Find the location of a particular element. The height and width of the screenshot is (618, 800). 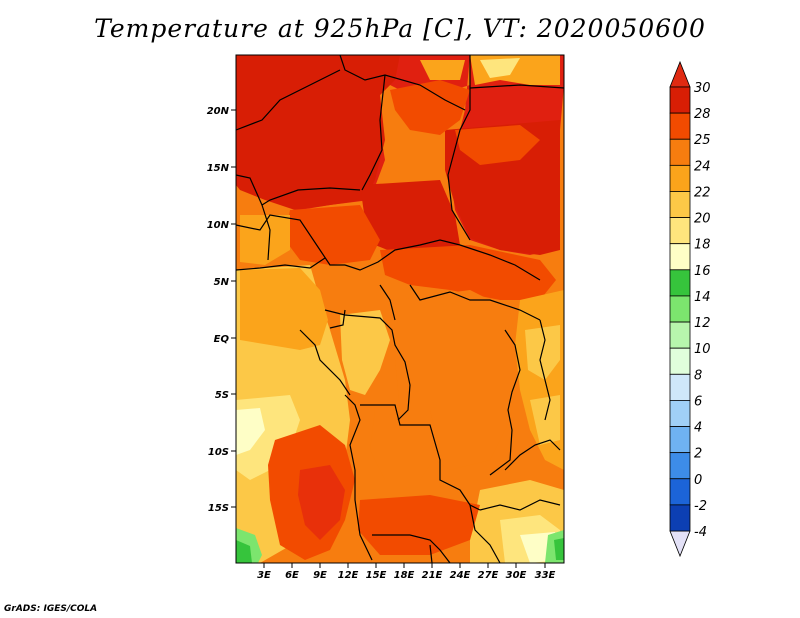

colorbar-label: 22 is located at coordinates (702, 192).